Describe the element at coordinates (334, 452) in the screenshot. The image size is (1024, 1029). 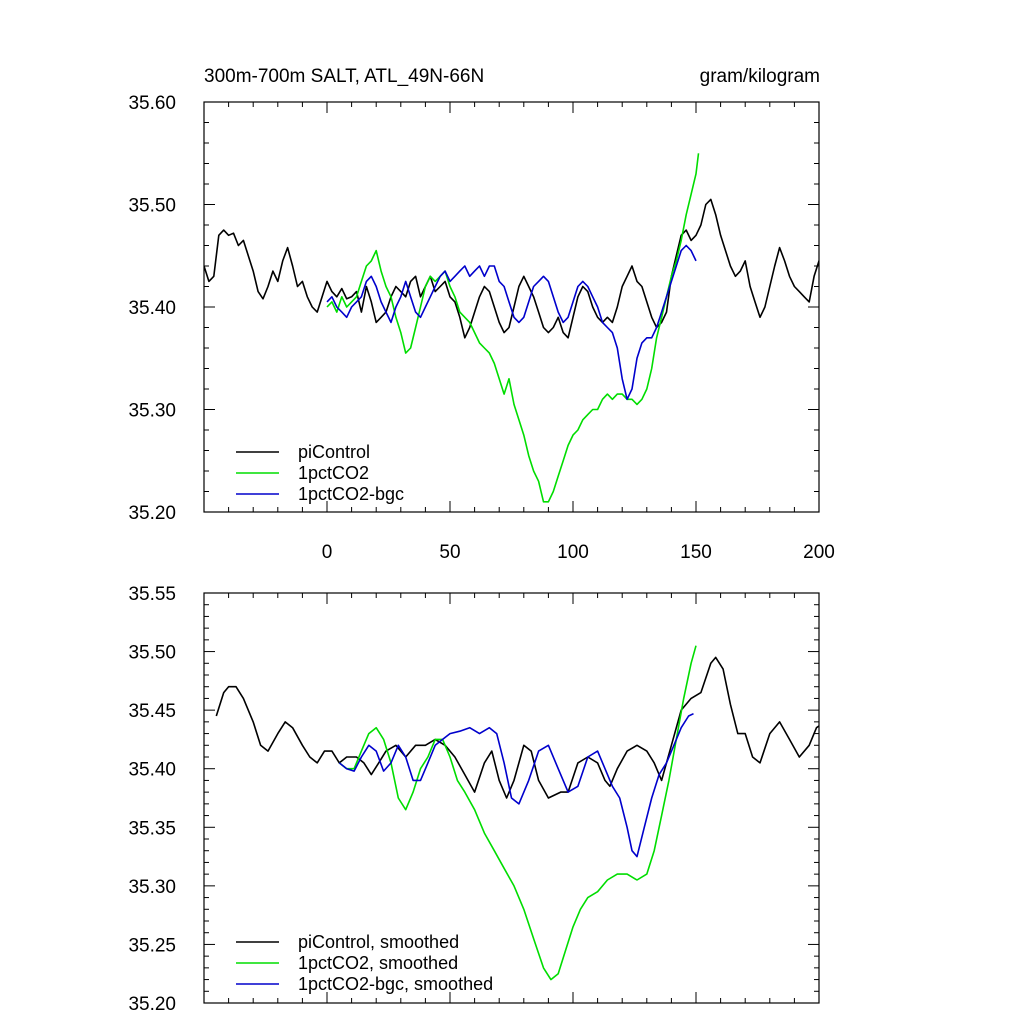
I see `legend-label: piControl` at that location.